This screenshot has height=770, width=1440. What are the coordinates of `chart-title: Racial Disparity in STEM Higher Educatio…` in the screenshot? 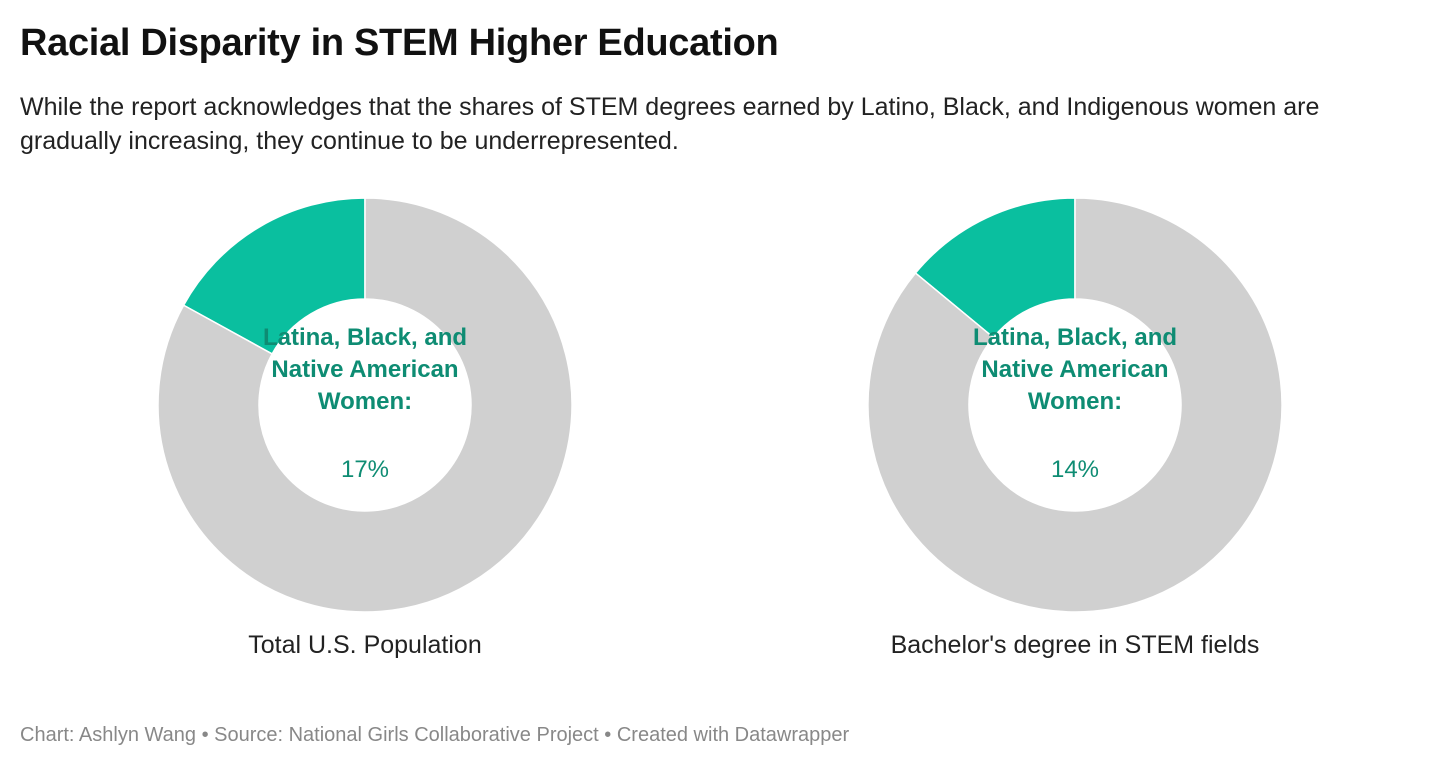 It's located at (399, 43).